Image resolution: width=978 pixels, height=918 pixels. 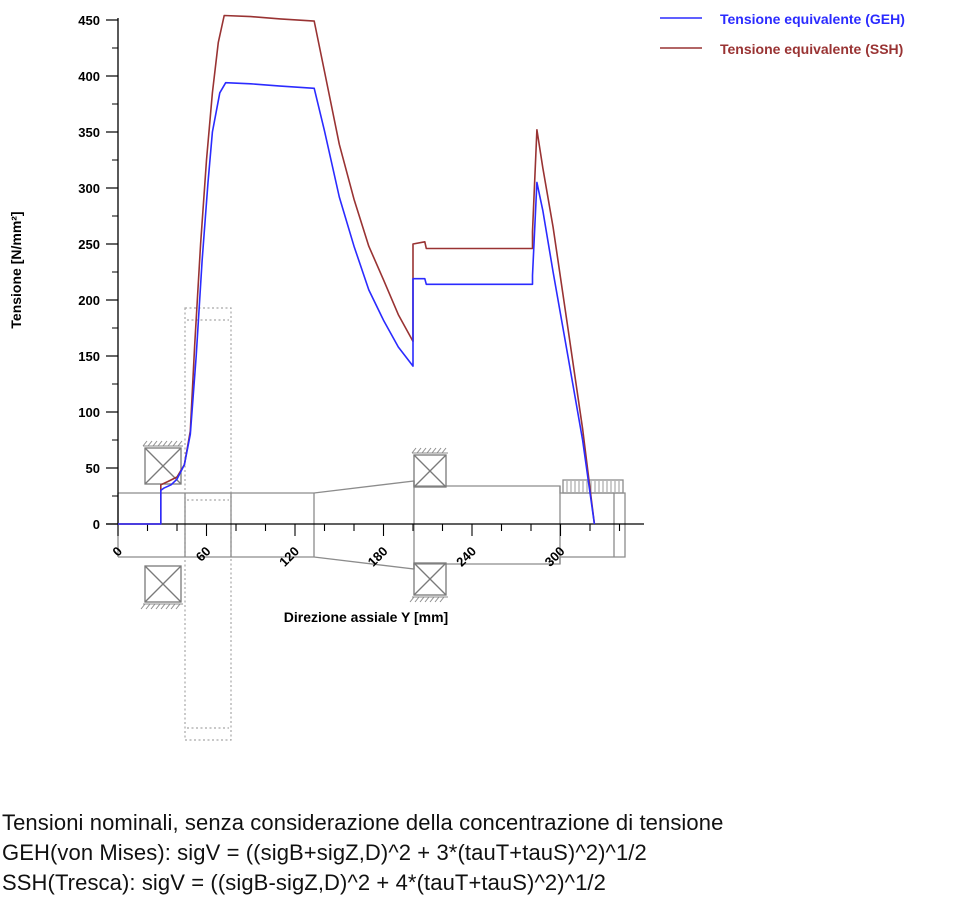 What do you see at coordinates (93, 468) in the screenshot?
I see `y-tick-label: 50` at bounding box center [93, 468].